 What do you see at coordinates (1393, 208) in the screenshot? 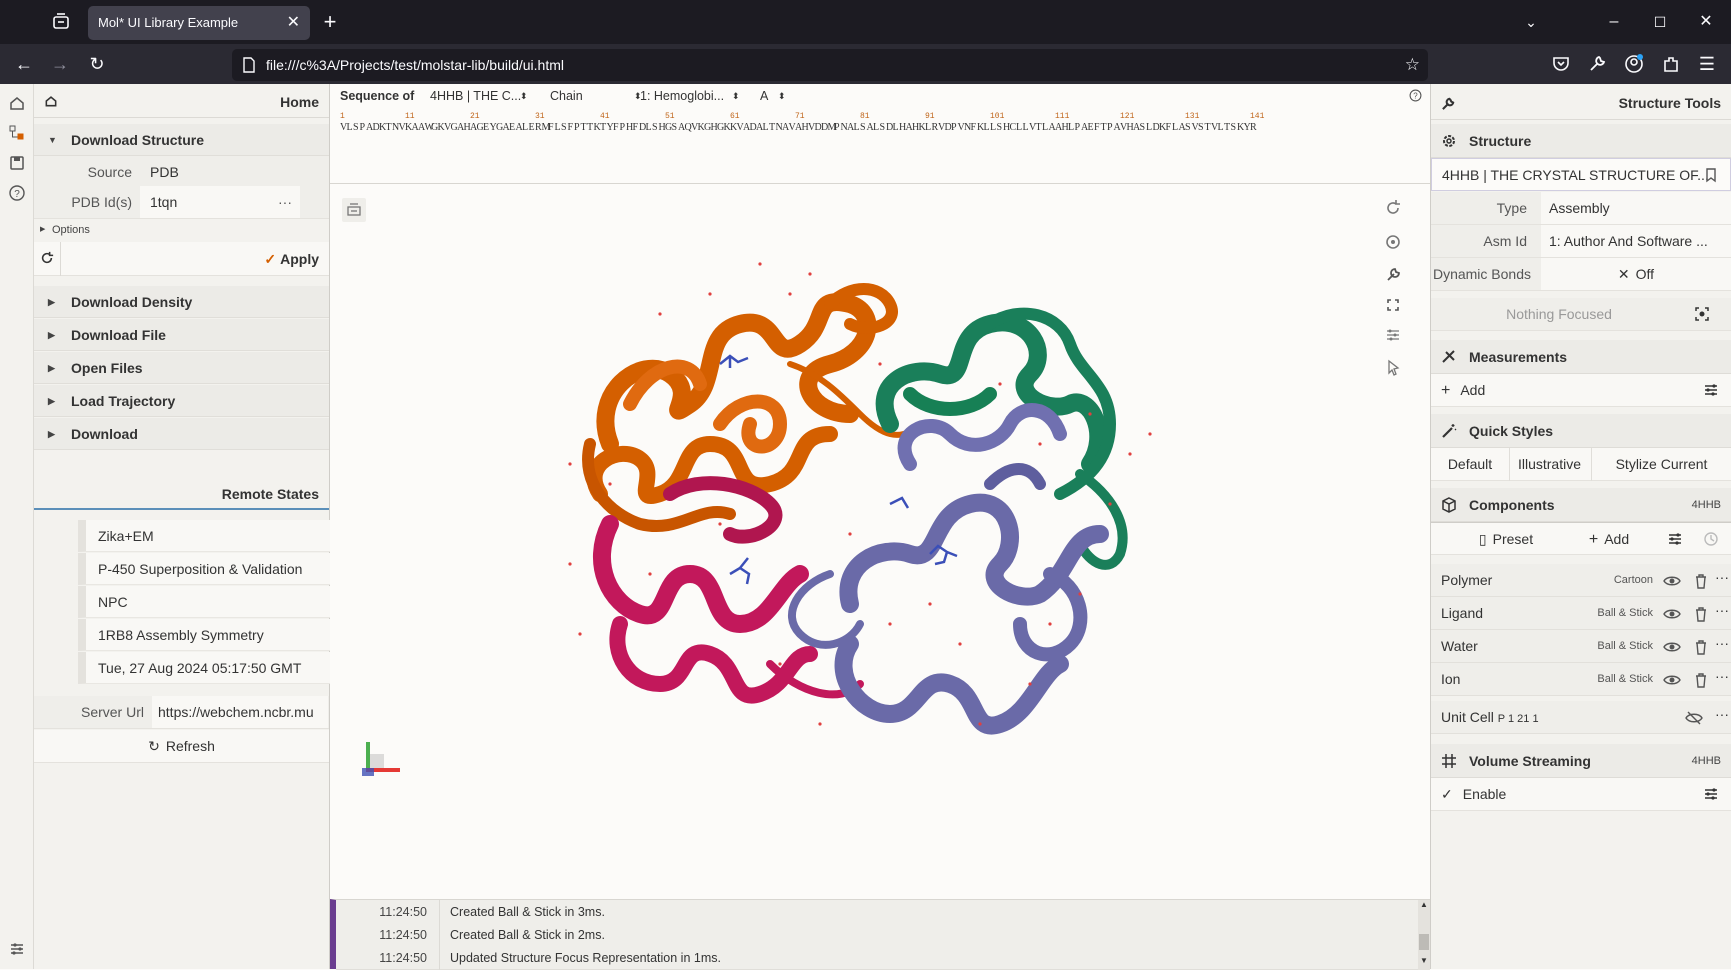
I see `reset-camera-icon` at bounding box center [1393, 208].